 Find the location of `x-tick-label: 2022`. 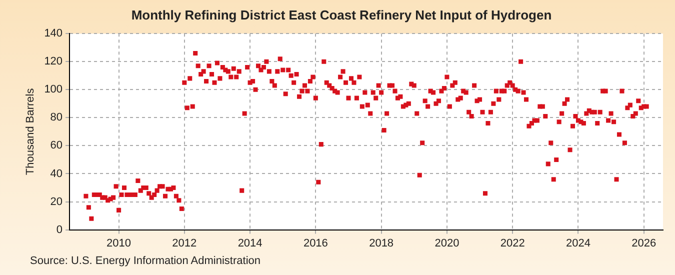

x-tick-label: 2022 is located at coordinates (512, 243).